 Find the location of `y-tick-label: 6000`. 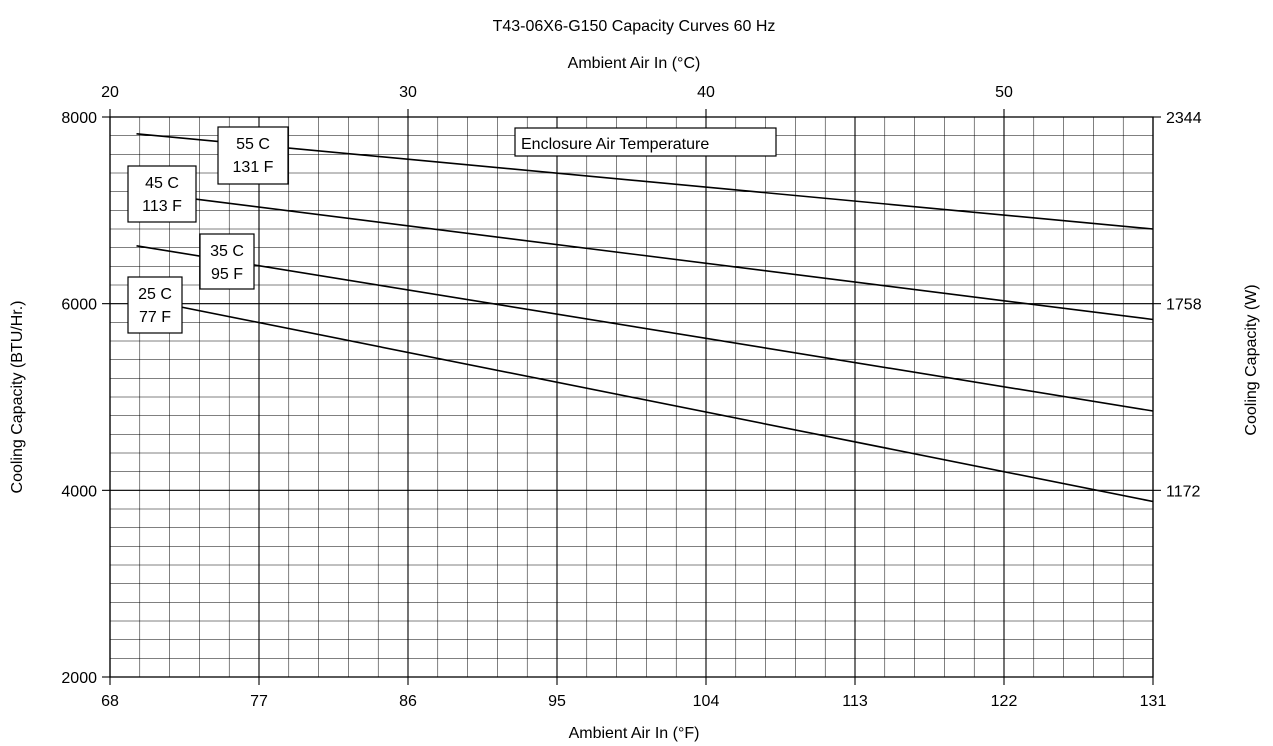

y-tick-label: 6000 is located at coordinates (79, 305).